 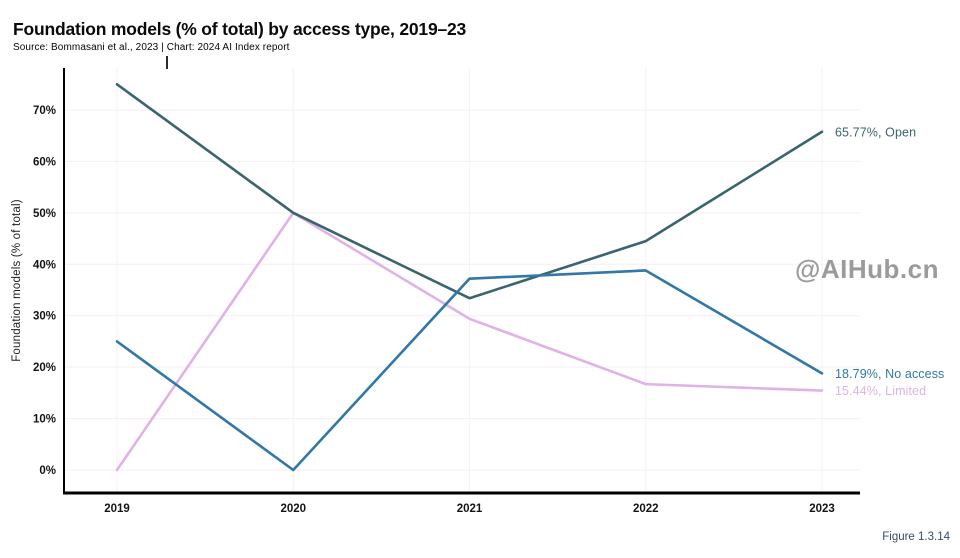 I want to click on y-tick-label: 20%, so click(x=44, y=368).